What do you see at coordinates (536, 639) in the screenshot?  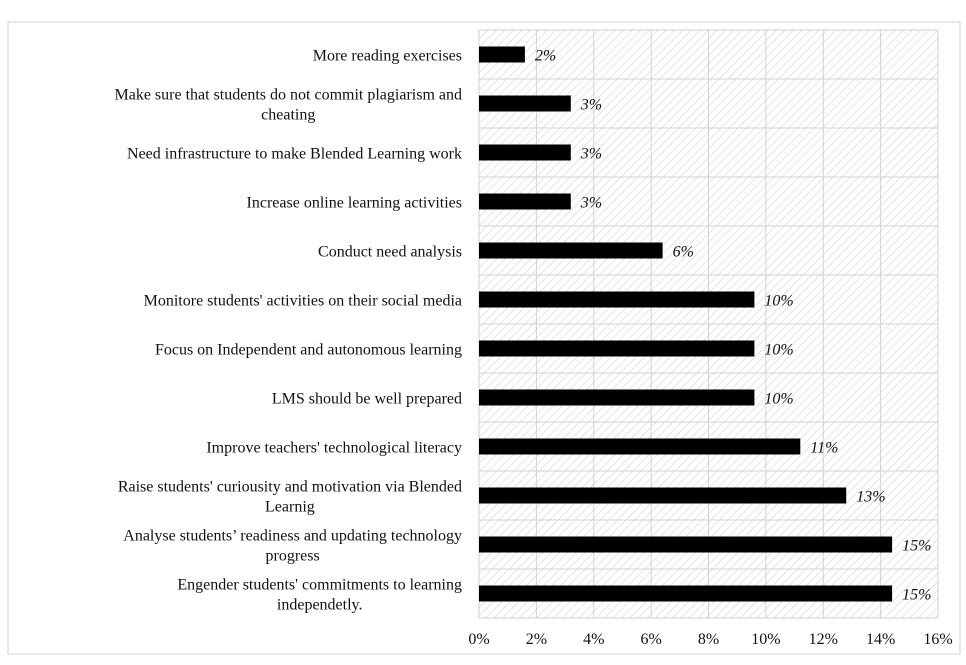 I see `x-tick-label: 2%` at bounding box center [536, 639].